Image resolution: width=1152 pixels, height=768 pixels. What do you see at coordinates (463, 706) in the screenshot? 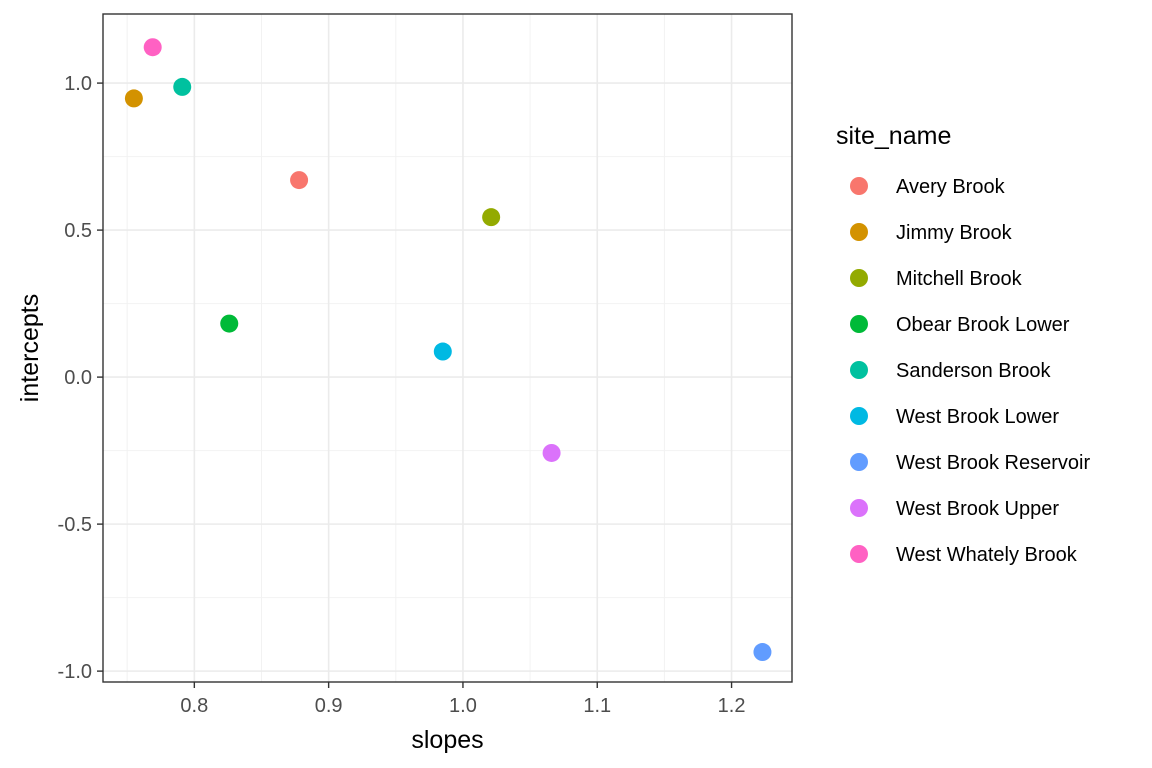
I see `x-tick-label: 1.0` at bounding box center [463, 706].